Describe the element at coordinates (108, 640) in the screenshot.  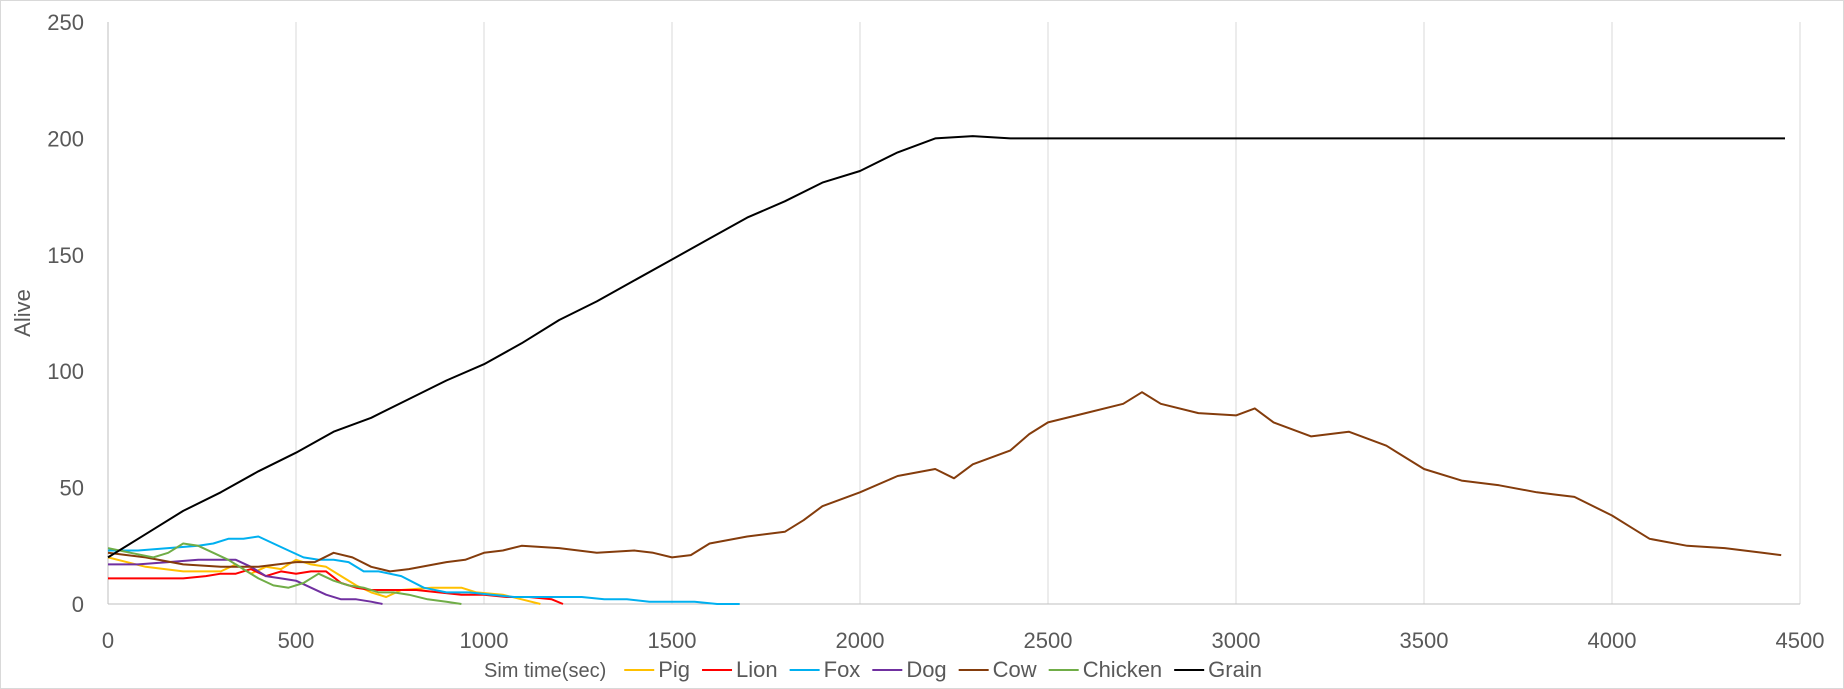
I see `x-tick-label: 0` at that location.